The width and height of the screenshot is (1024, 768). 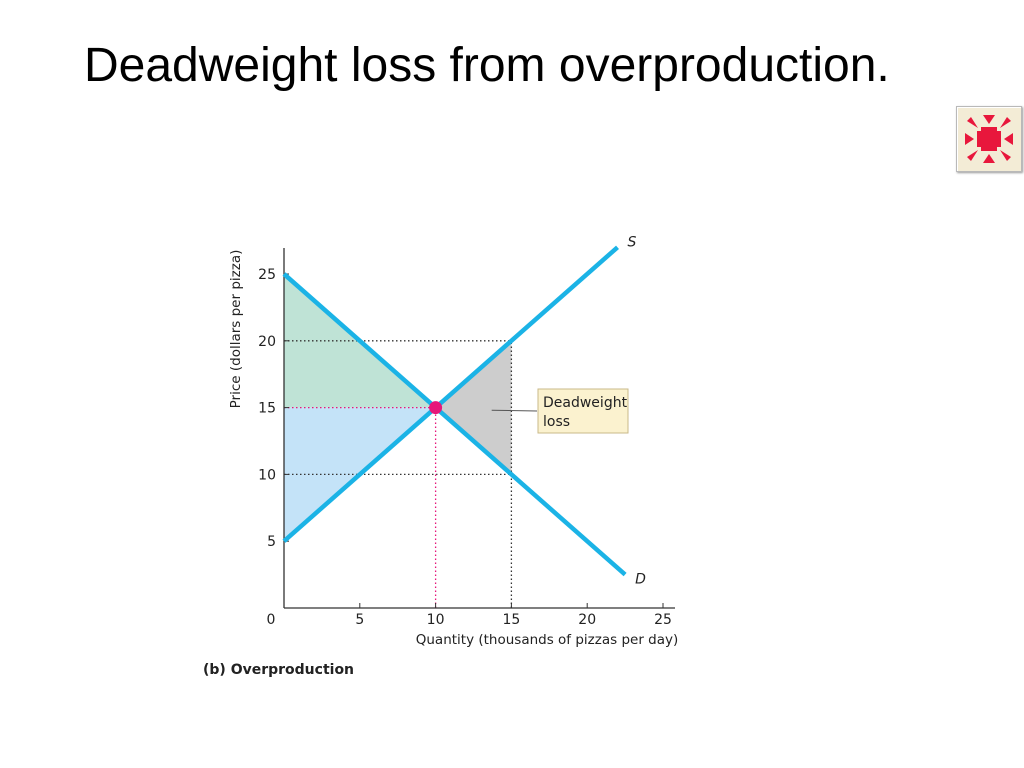 What do you see at coordinates (632, 242) in the screenshot?
I see `supply-label: S` at bounding box center [632, 242].